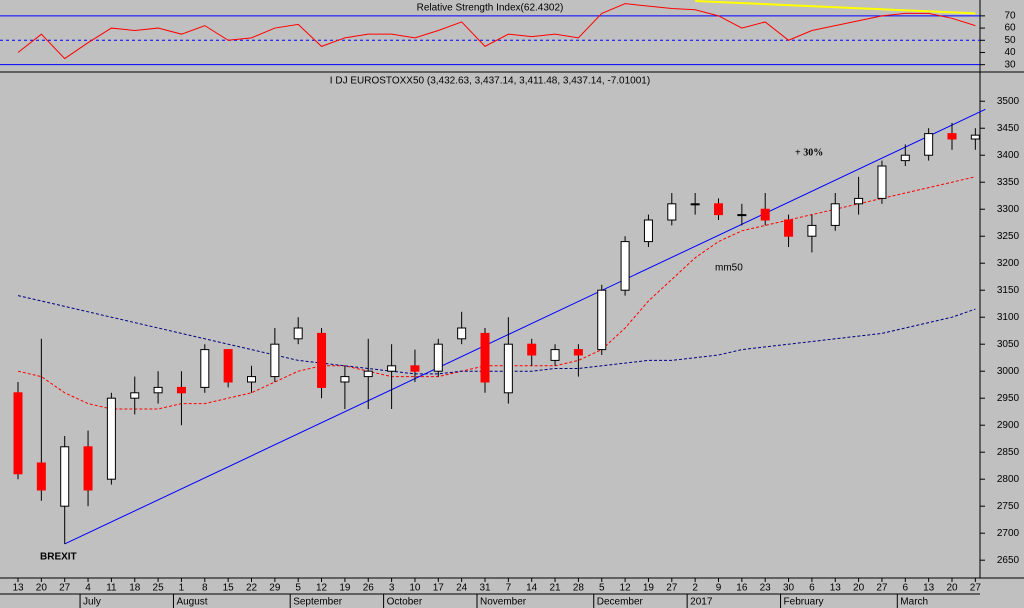 The height and width of the screenshot is (608, 1024). Describe the element at coordinates (701, 602) in the screenshot. I see `month-label: 2017` at that location.